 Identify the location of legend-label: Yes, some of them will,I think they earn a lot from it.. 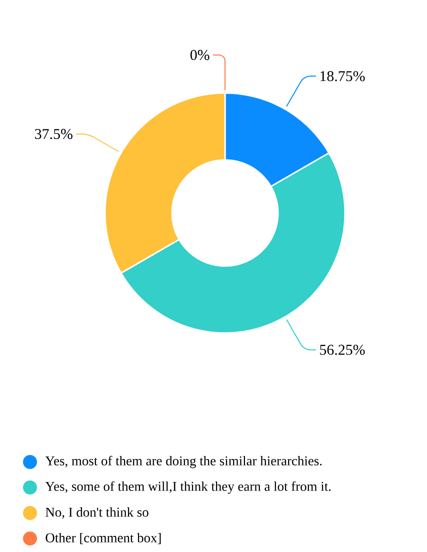
(188, 487).